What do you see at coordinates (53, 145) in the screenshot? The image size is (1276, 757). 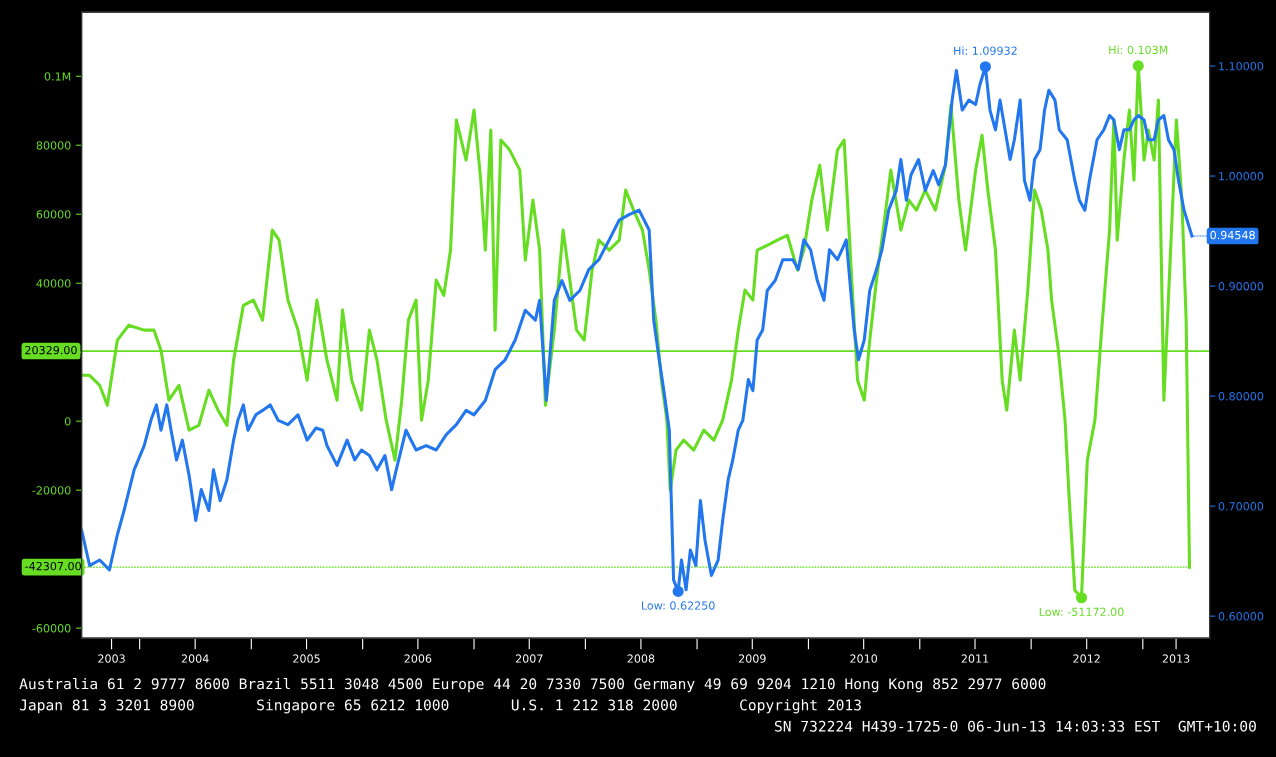 I see `y-tick-label: 80000` at bounding box center [53, 145].